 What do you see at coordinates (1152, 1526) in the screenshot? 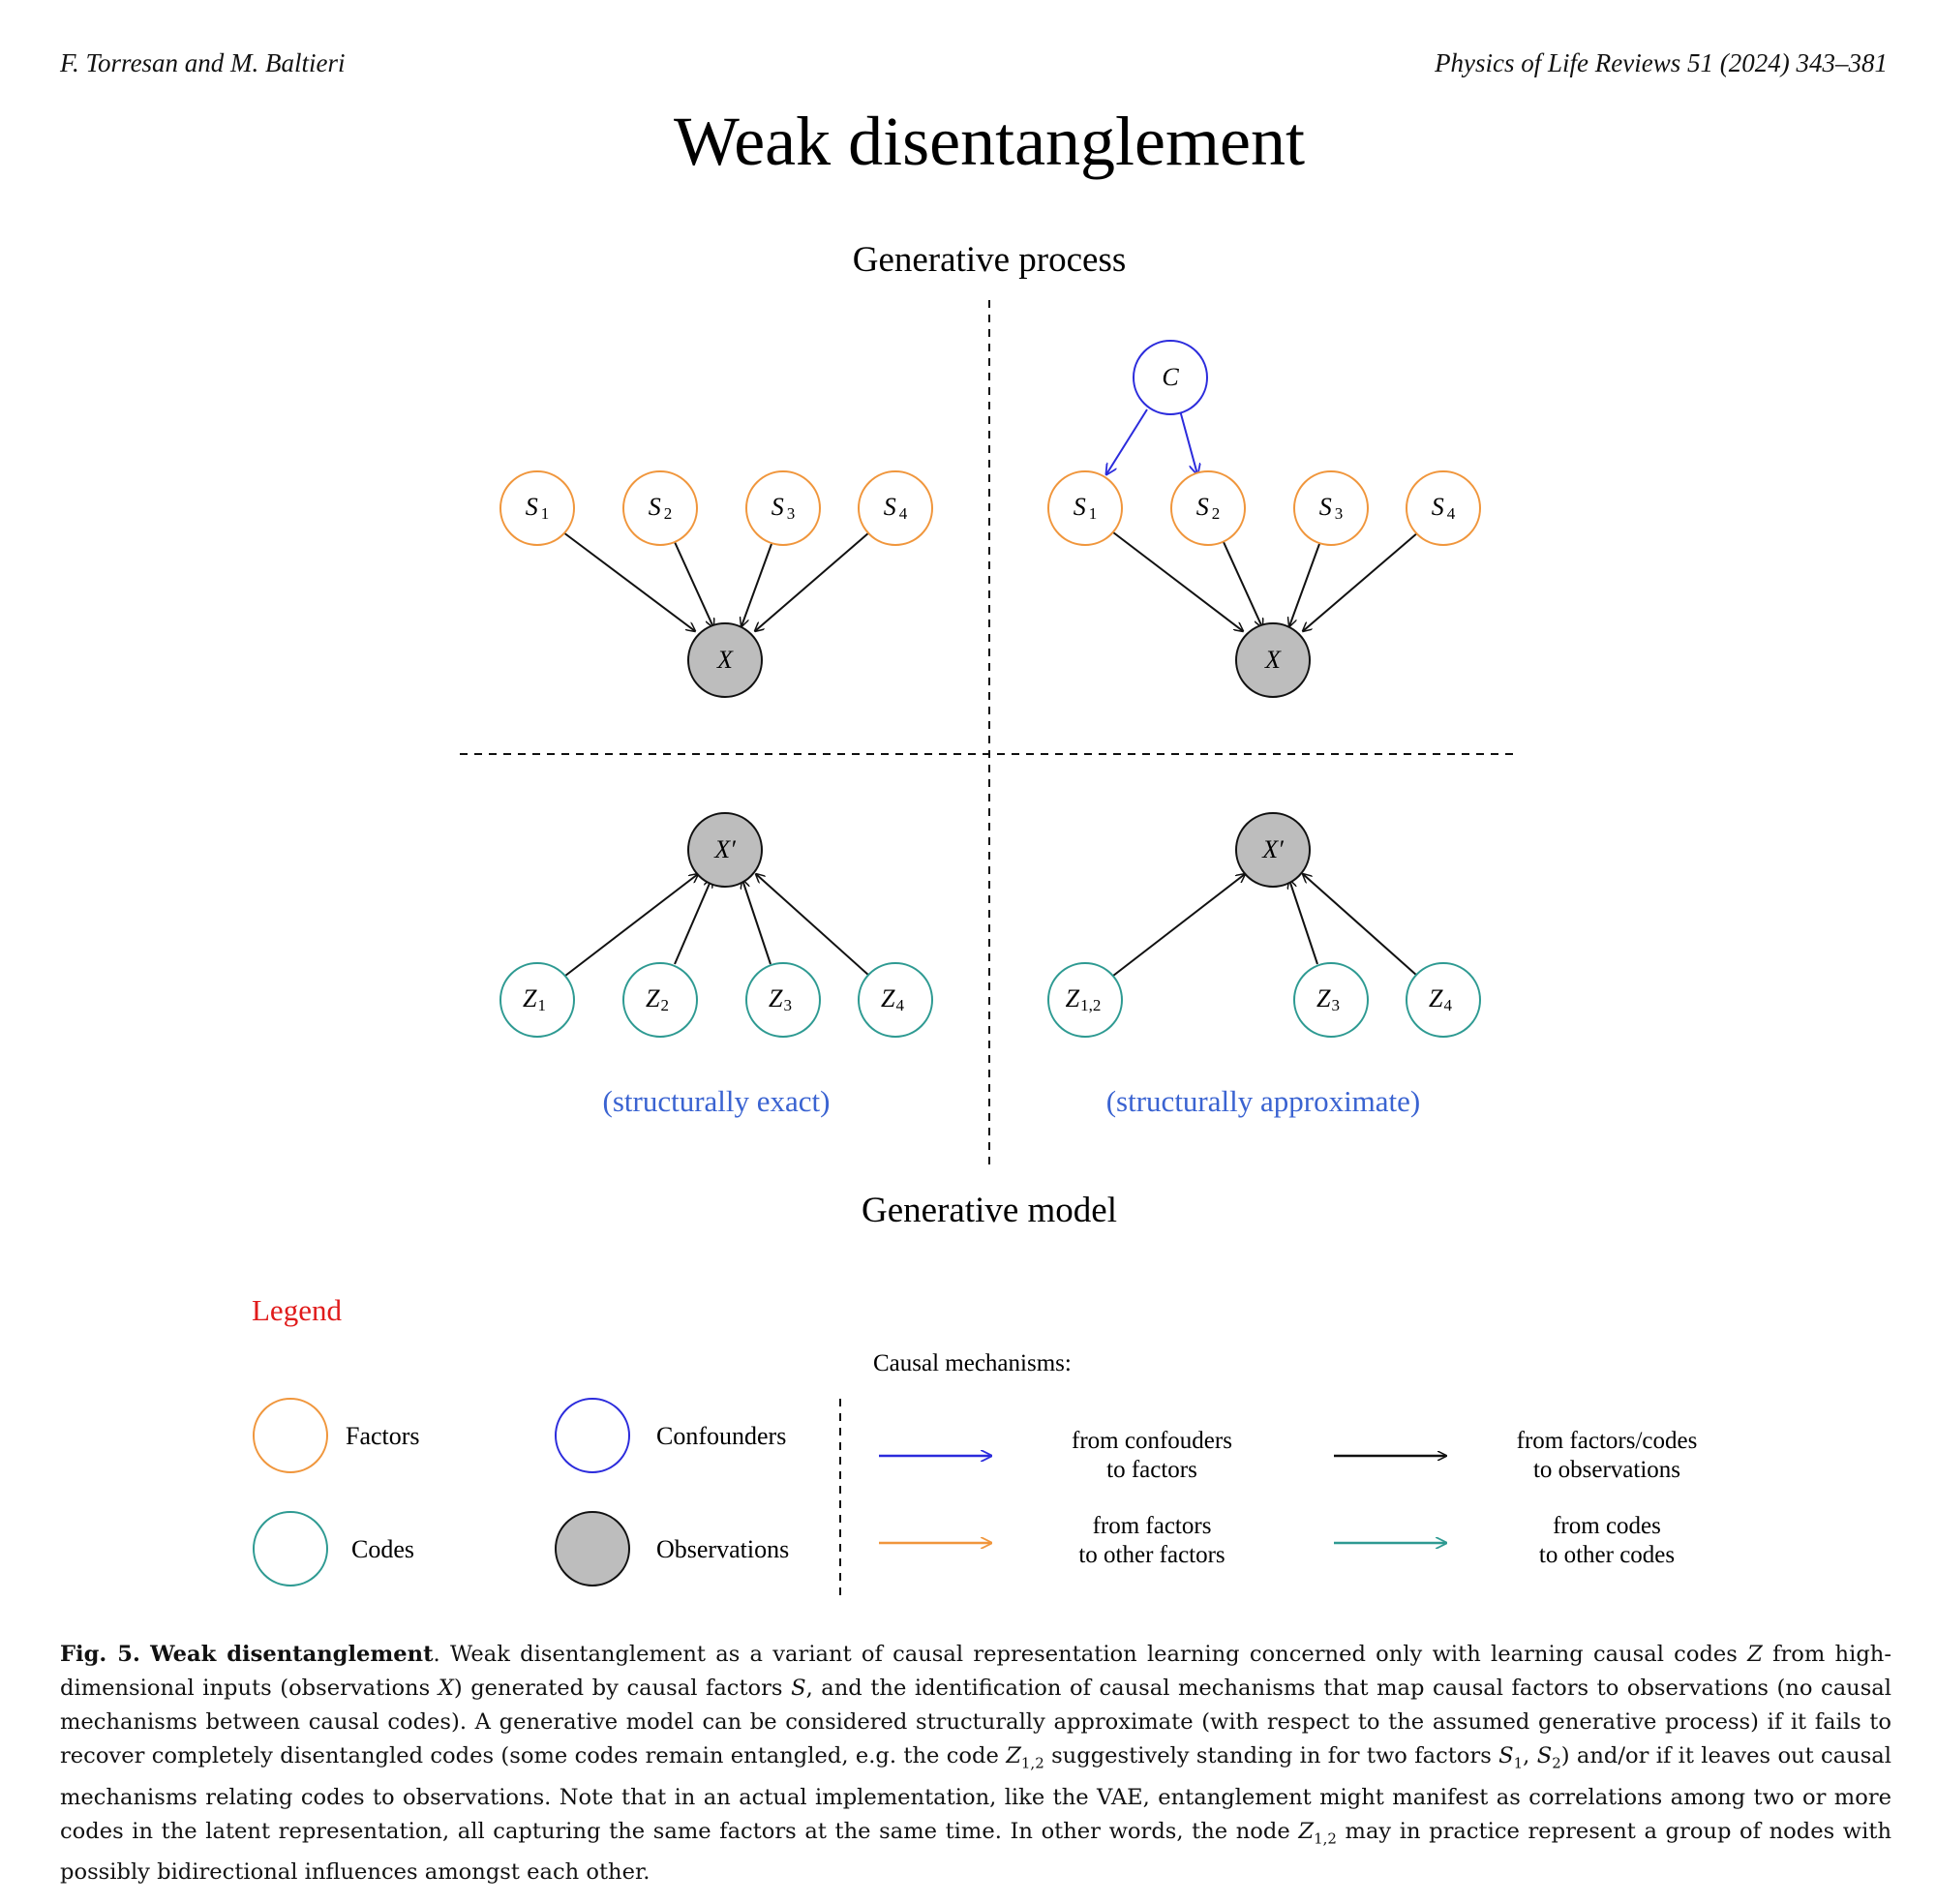
I see `legend-m3-line1: from factors` at bounding box center [1152, 1526].